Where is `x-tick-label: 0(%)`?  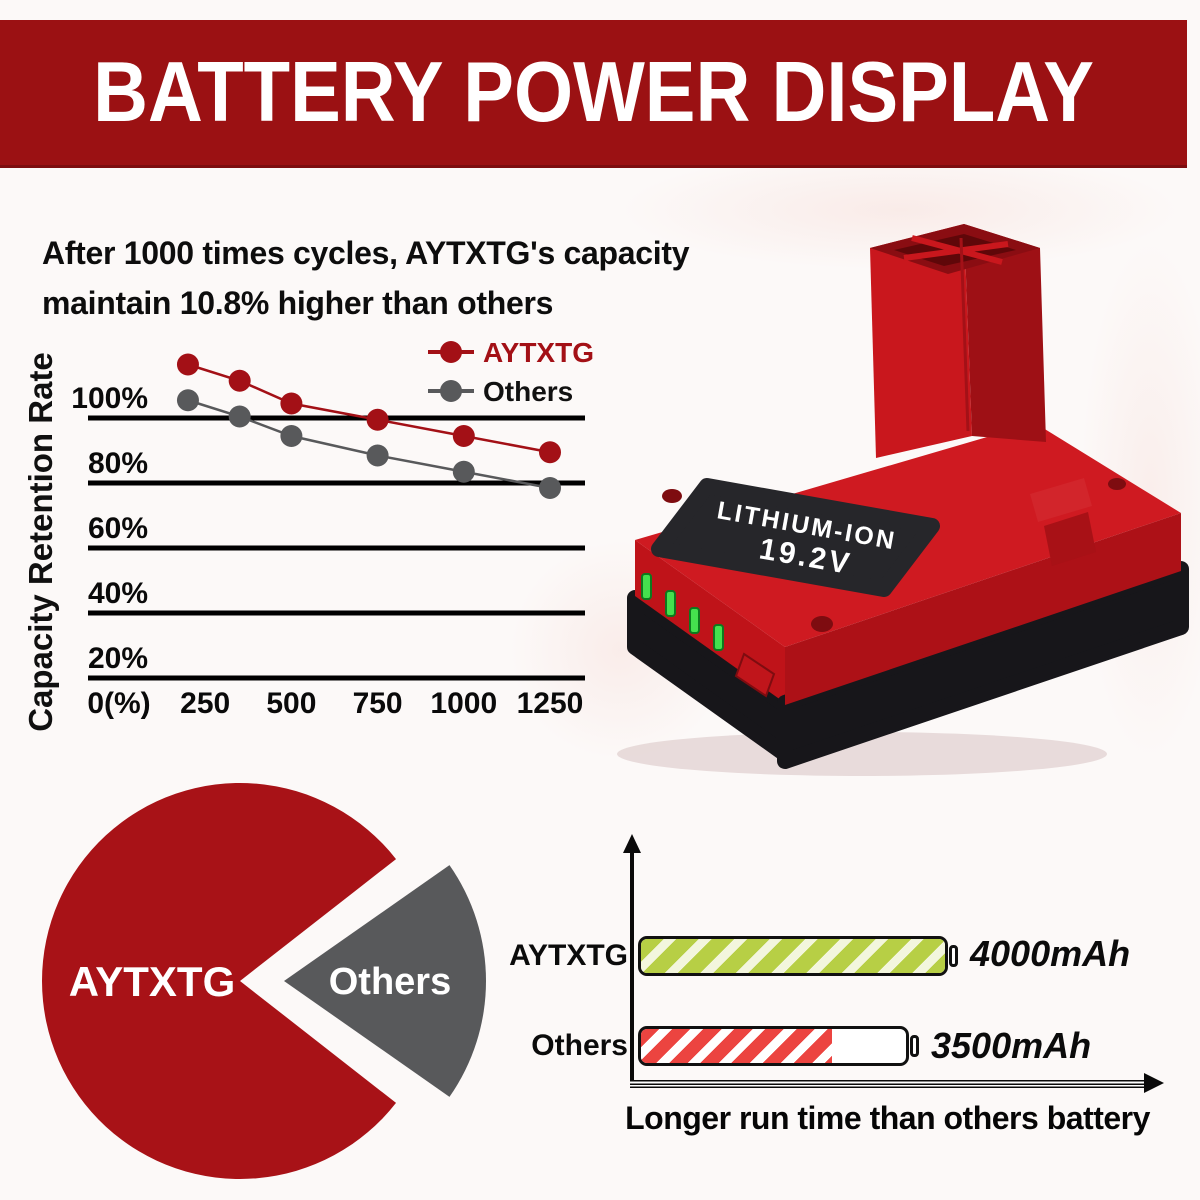
x-tick-label: 0(%) is located at coordinates (118, 703).